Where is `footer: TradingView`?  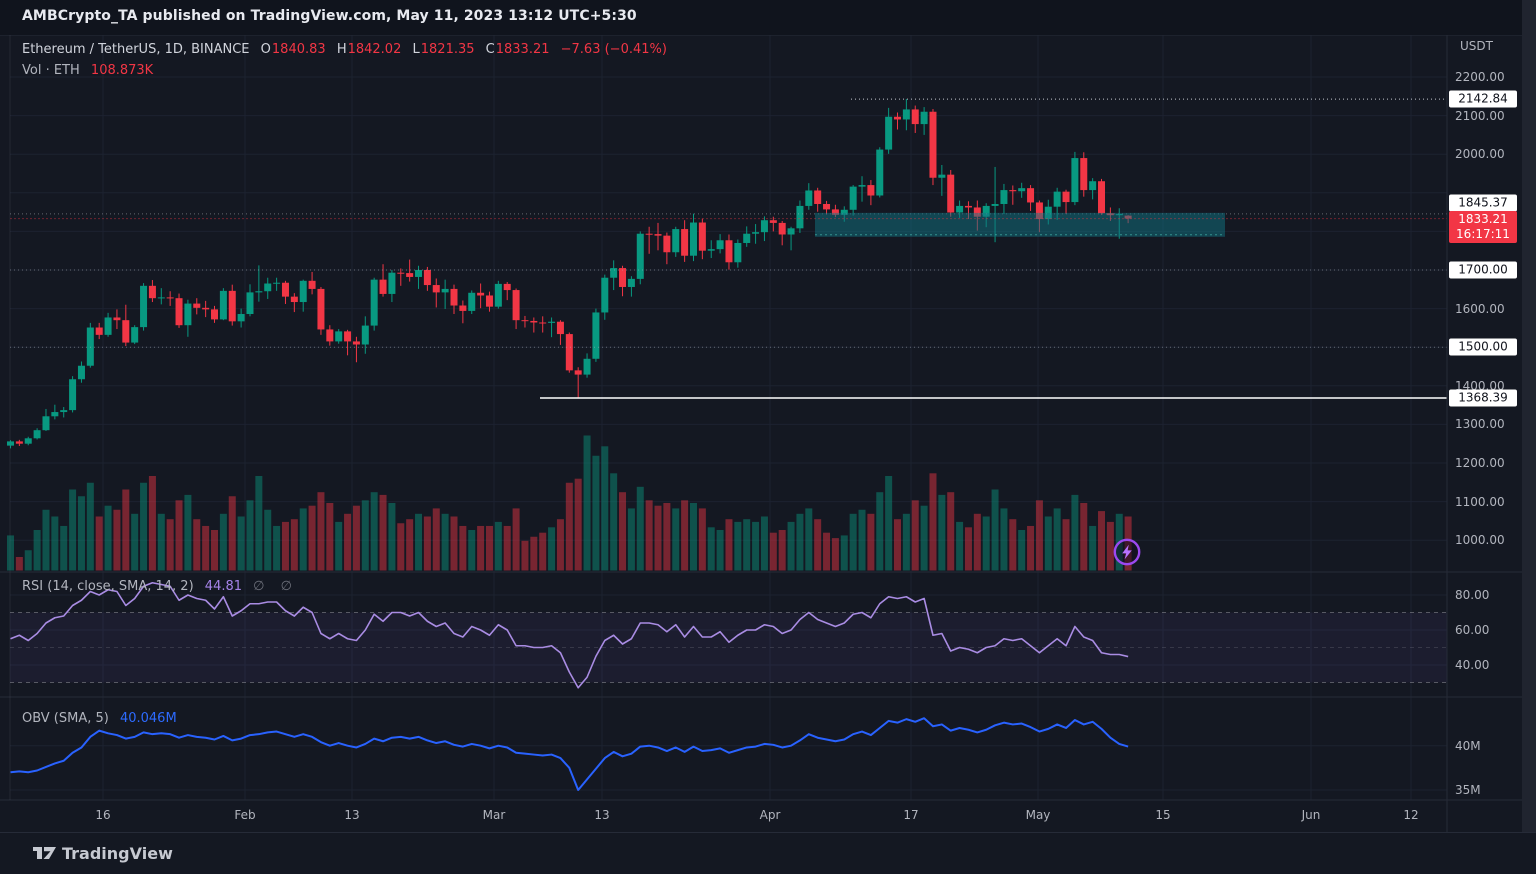 footer: TradingView is located at coordinates (768, 853).